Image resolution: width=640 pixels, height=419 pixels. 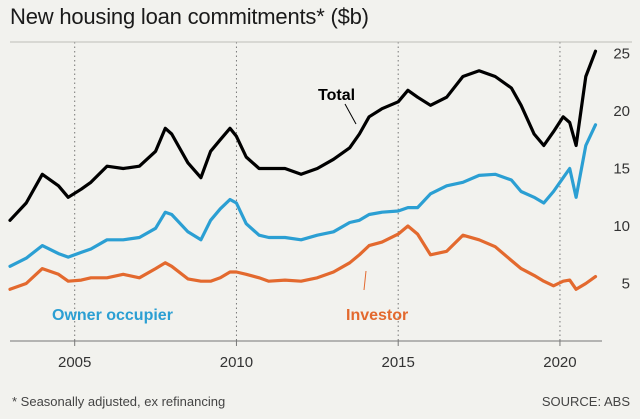 What do you see at coordinates (398, 362) in the screenshot?
I see `x-tick-label-2015: 2015` at bounding box center [398, 362].